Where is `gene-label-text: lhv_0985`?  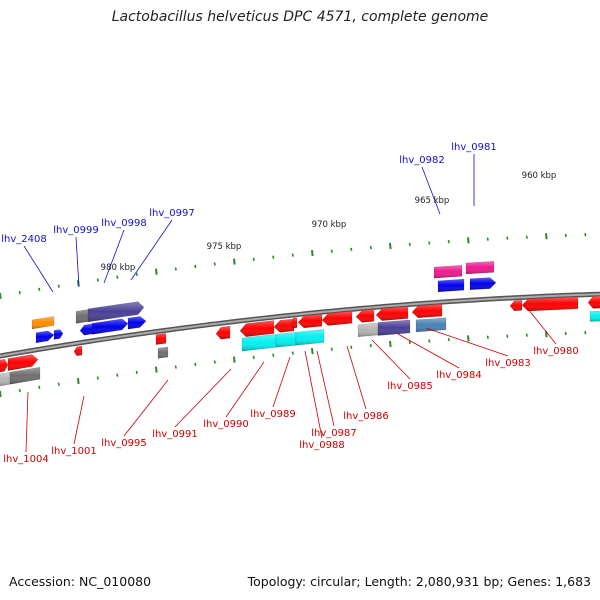 gene-label-text: lhv_0985 is located at coordinates (409, 386).